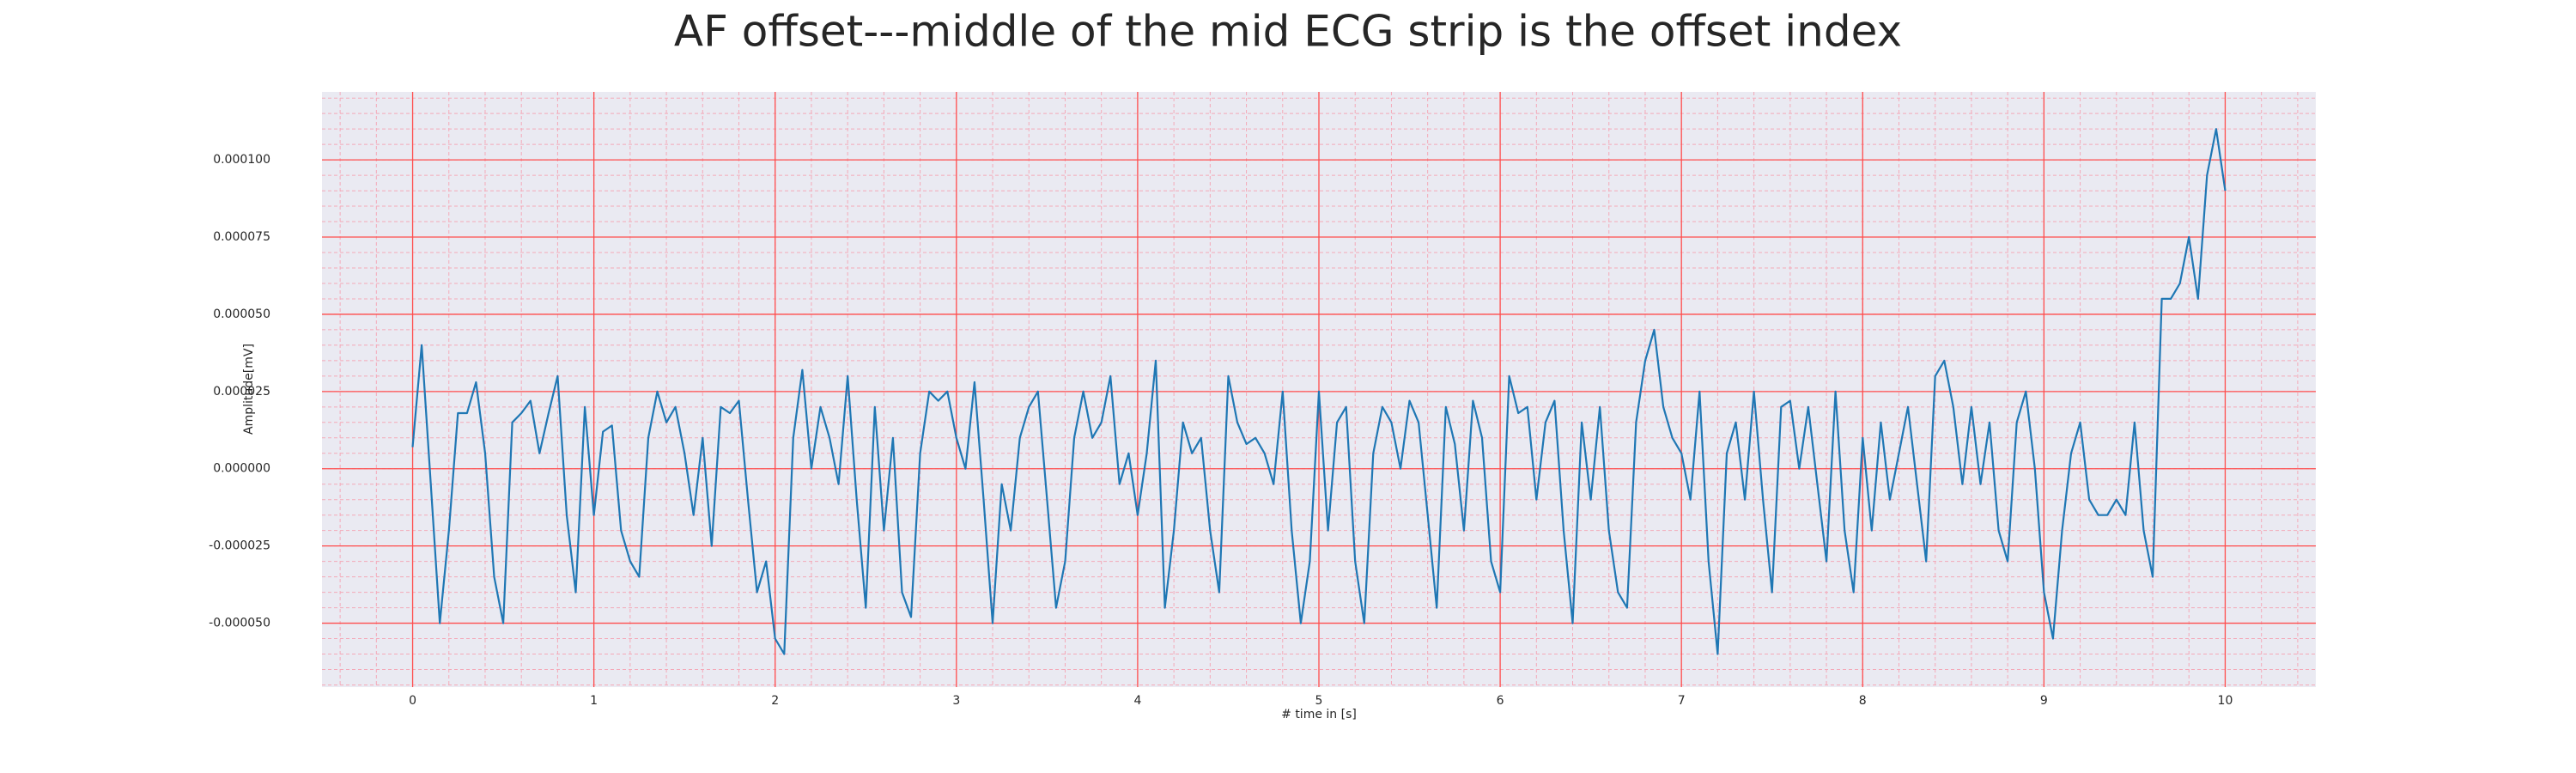 Image resolution: width=2576 pixels, height=773 pixels. Describe the element at coordinates (775, 701) in the screenshot. I see `x-tick-label: 2` at that location.